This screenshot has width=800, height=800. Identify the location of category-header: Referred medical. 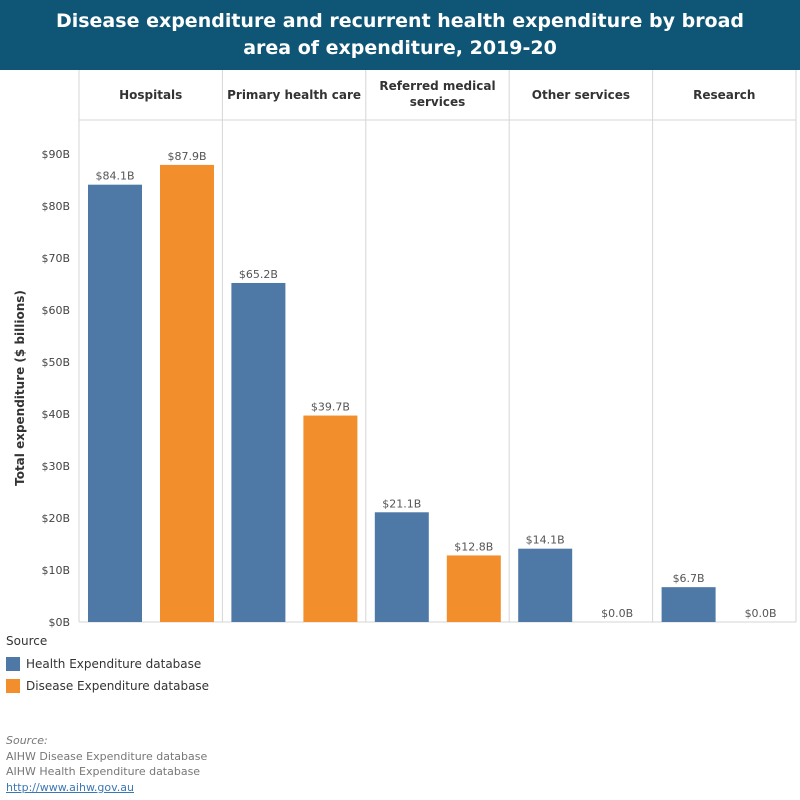
(437, 86).